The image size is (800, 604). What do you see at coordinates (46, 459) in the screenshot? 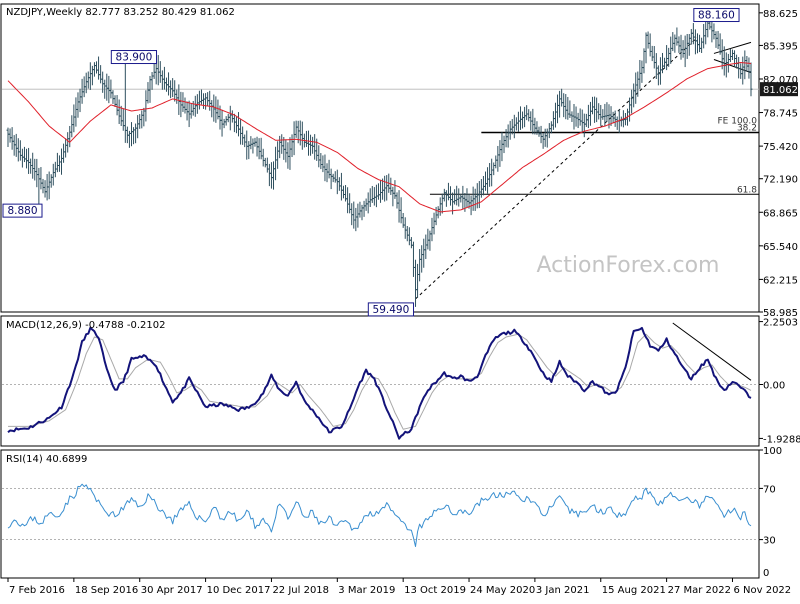
I see `rsi-panel-header: RSI(14) 40.6899` at bounding box center [46, 459].